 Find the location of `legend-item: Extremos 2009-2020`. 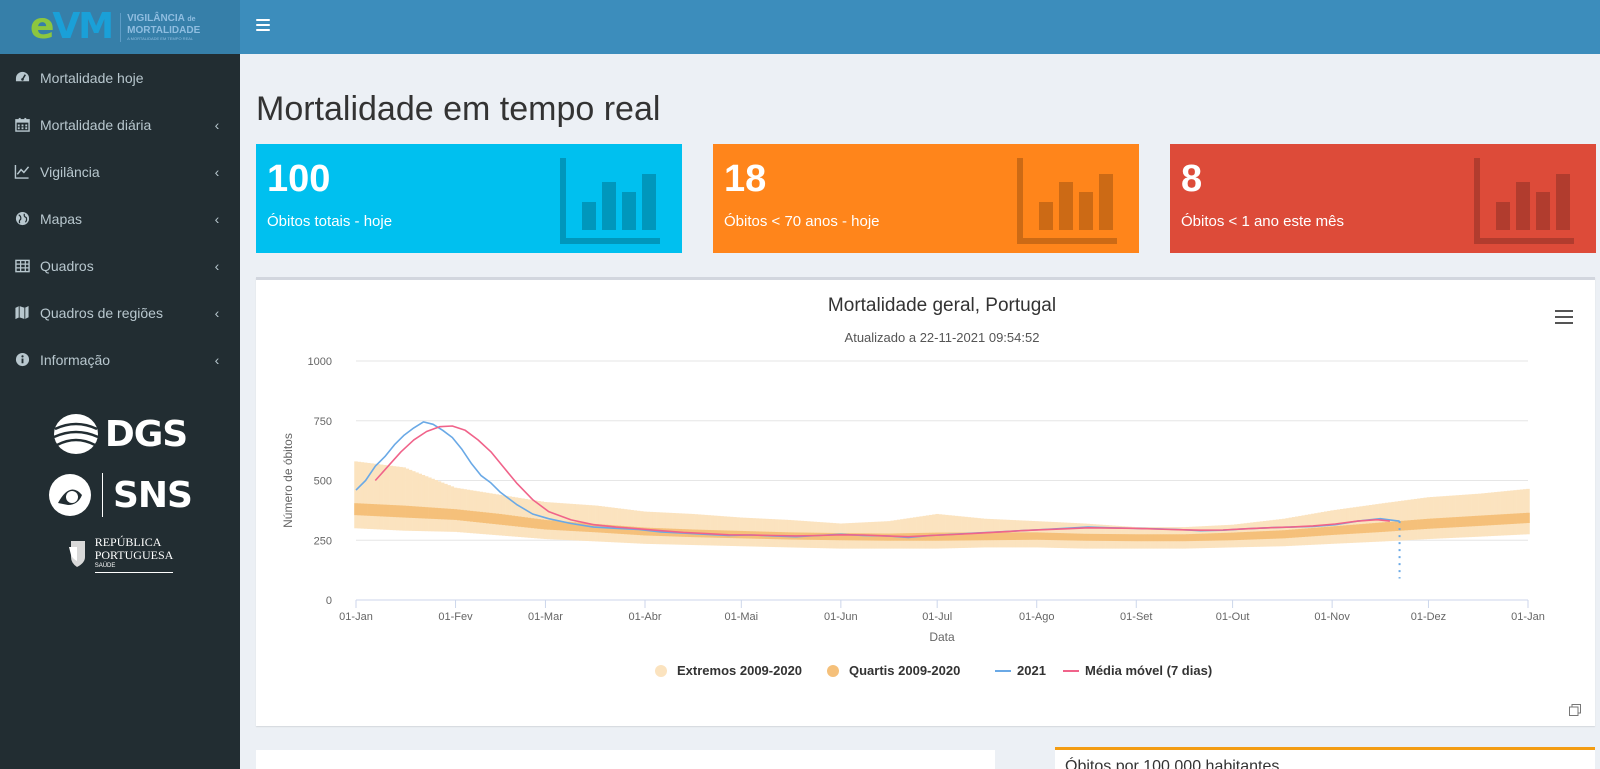

legend-item: Extremos 2009-2020 is located at coordinates (728, 670).